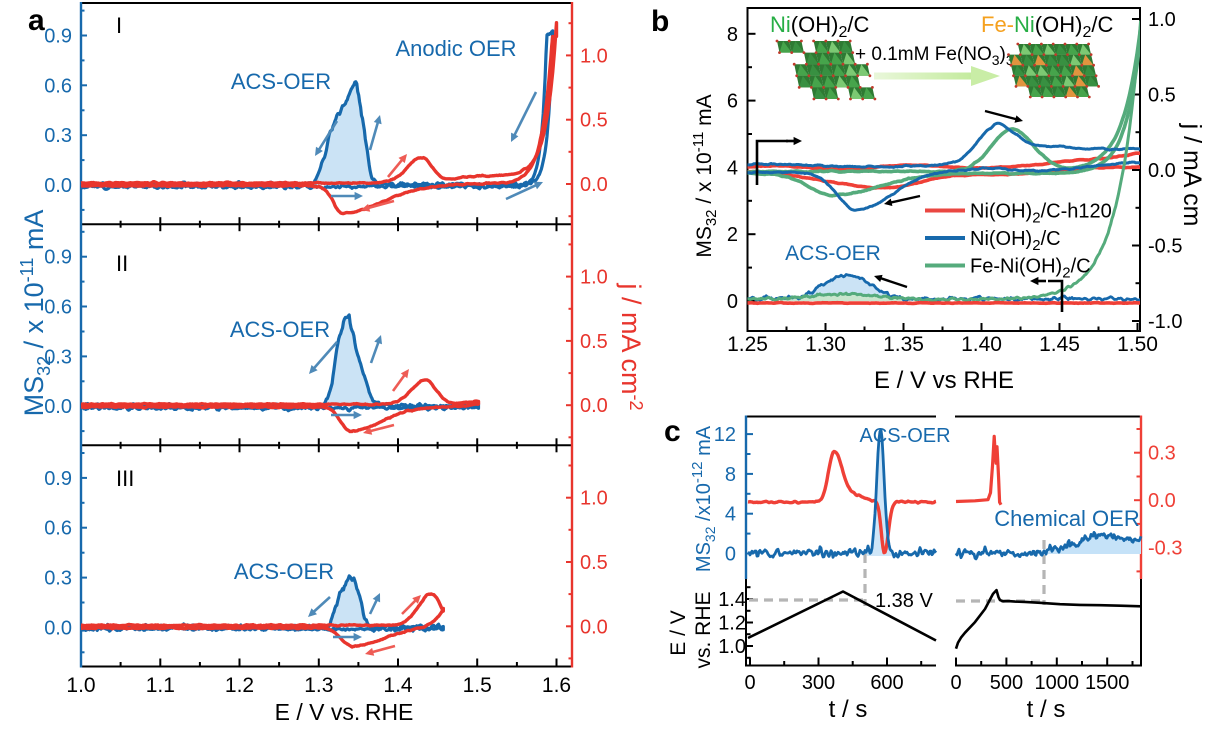 Image resolution: width=1207 pixels, height=729 pixels. What do you see at coordinates (1107, 683) in the screenshot?
I see `svg-text: 1500` at bounding box center [1107, 683].